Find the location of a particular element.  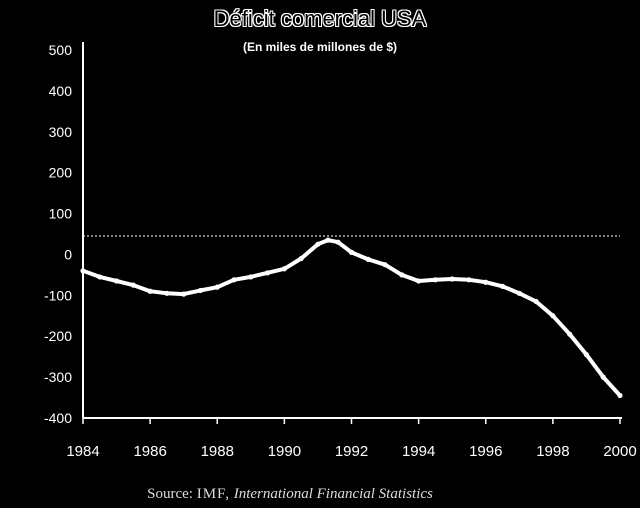

x-tick-label: 2000 is located at coordinates (619, 451).